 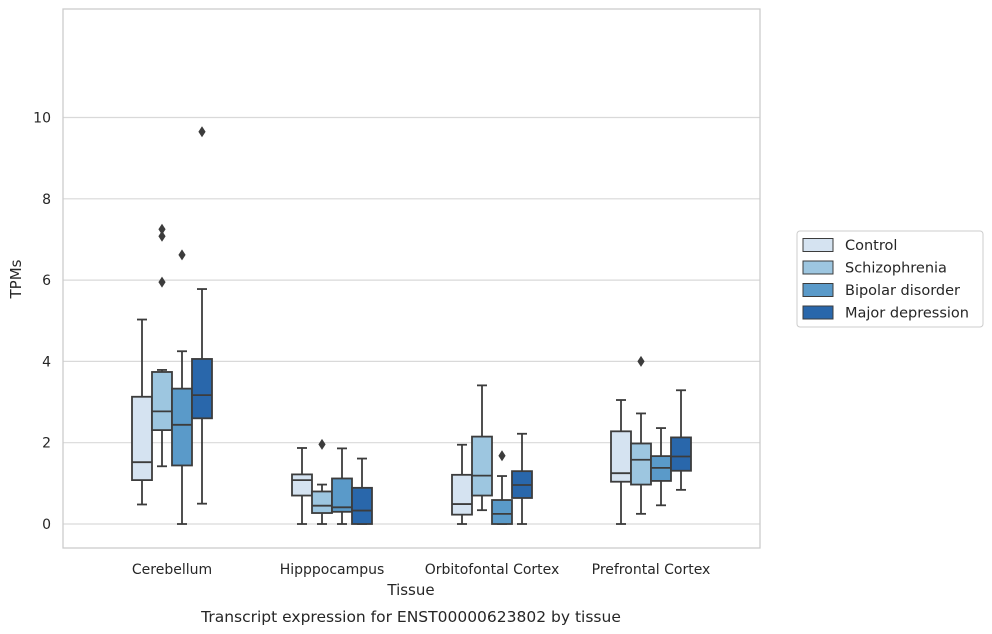 What do you see at coordinates (16, 279) in the screenshot?
I see `y-axis-label: TPMs` at bounding box center [16, 279].